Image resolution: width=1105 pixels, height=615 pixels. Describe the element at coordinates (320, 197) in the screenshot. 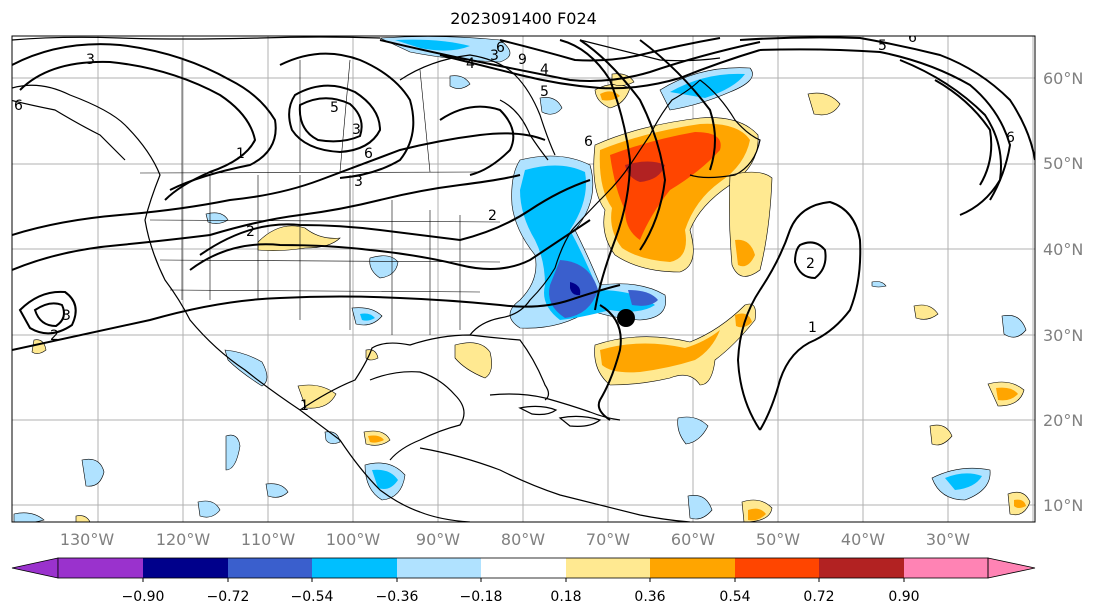

I see `political-boundaries` at that location.